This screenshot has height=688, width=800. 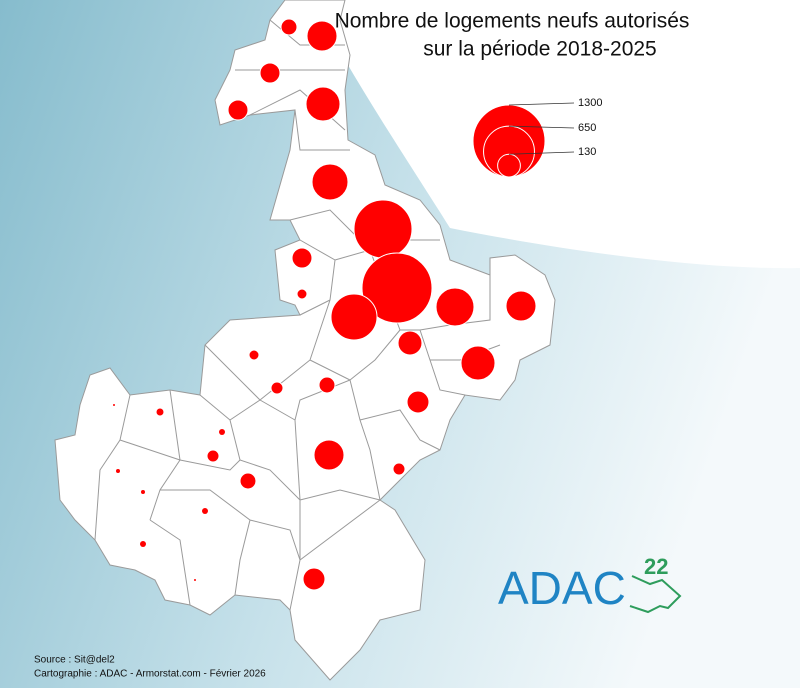 I want to click on legend-label: 130, so click(x=587, y=152).